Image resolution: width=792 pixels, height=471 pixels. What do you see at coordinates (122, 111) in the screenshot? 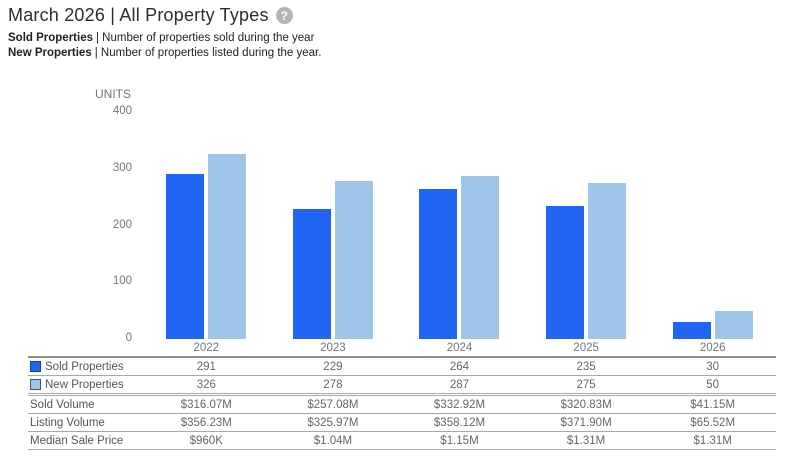
I see `y-axis-tick-400: 400` at bounding box center [122, 111].